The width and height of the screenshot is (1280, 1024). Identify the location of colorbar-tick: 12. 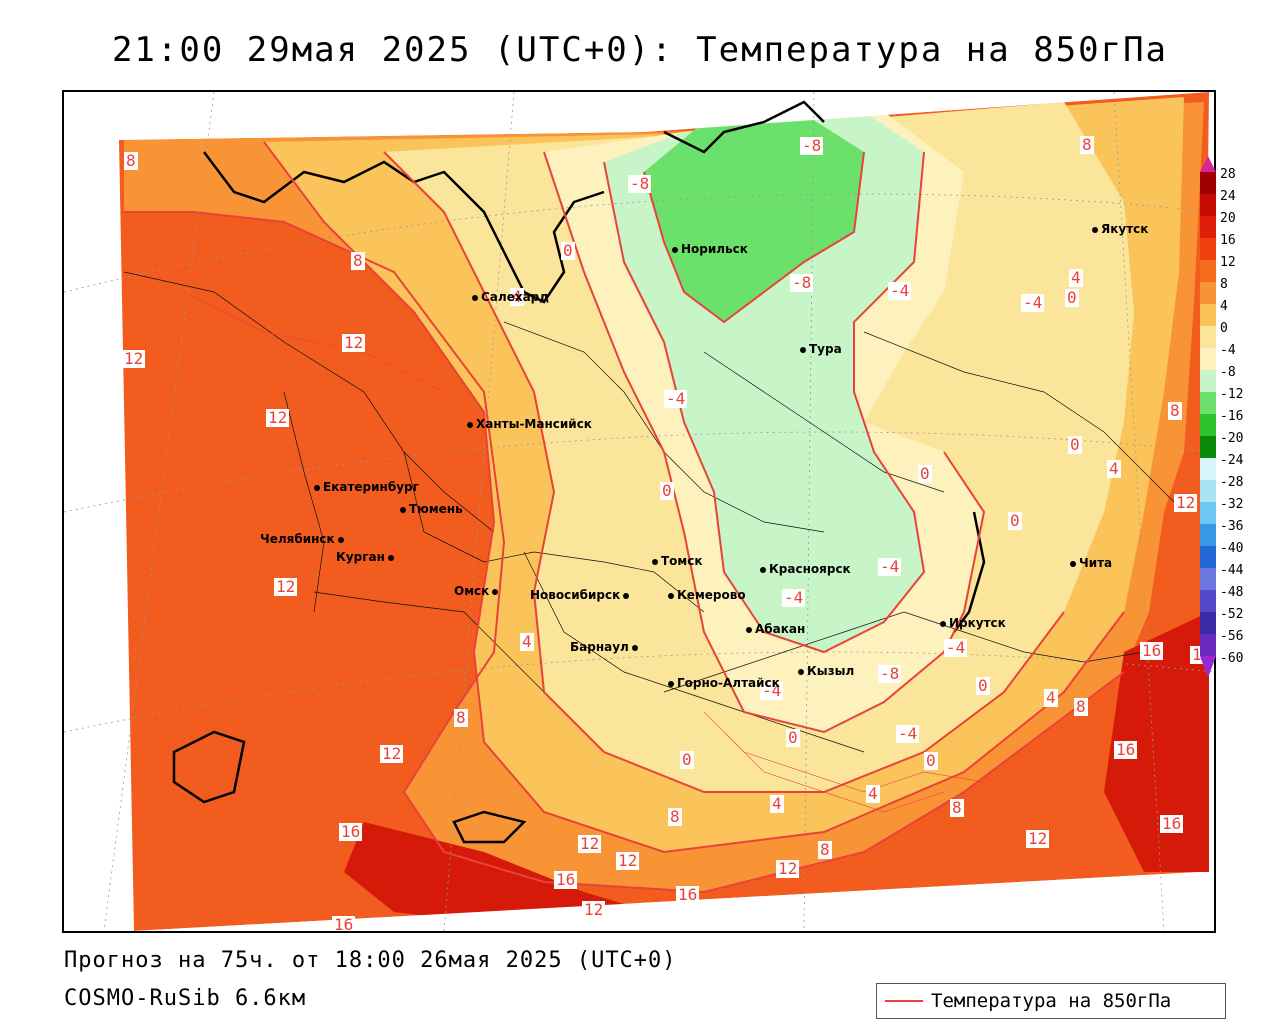
(1228, 262).